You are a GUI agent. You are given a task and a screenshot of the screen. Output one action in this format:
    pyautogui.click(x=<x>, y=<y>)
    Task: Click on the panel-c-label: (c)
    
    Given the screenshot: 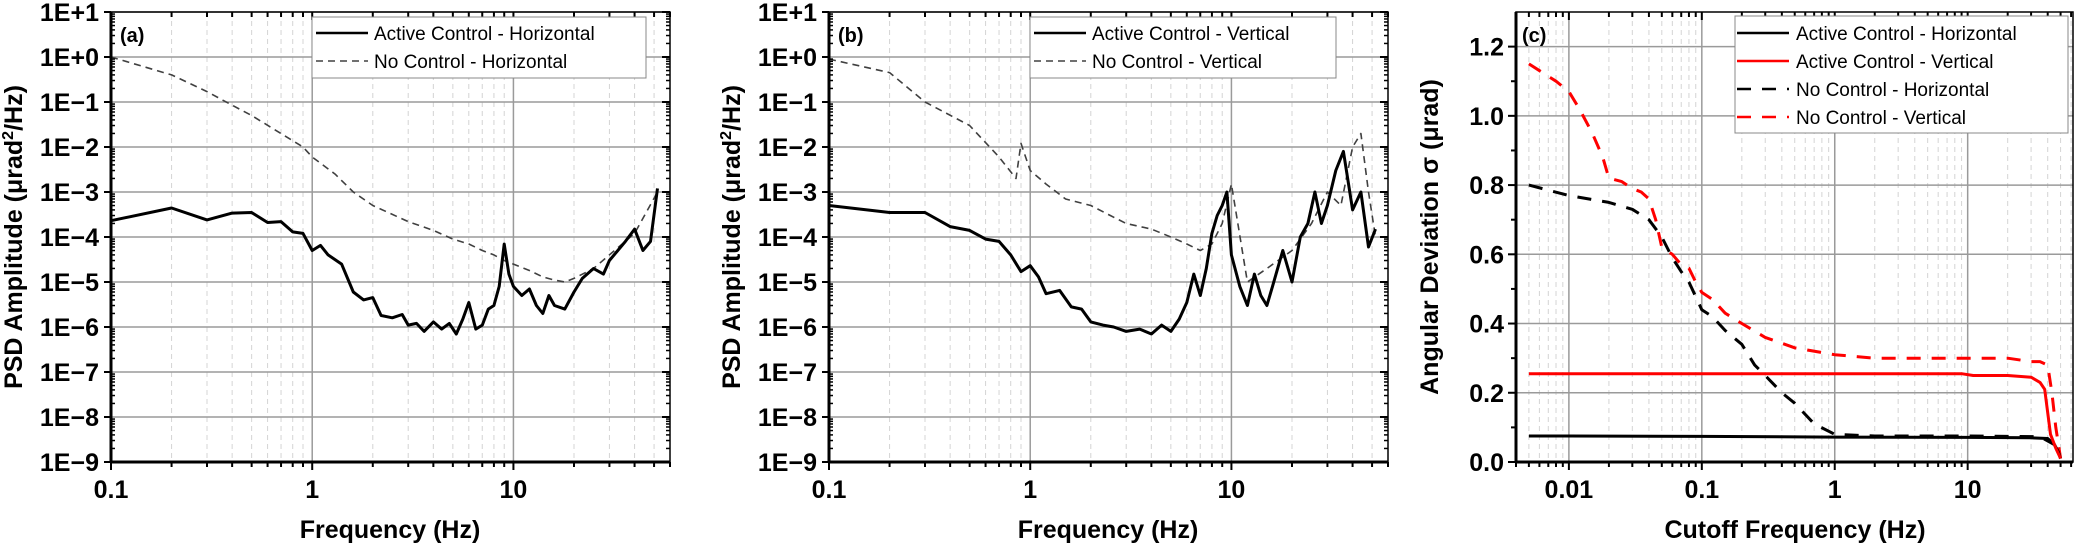 What is the action you would take?
    pyautogui.click(x=1534, y=36)
    